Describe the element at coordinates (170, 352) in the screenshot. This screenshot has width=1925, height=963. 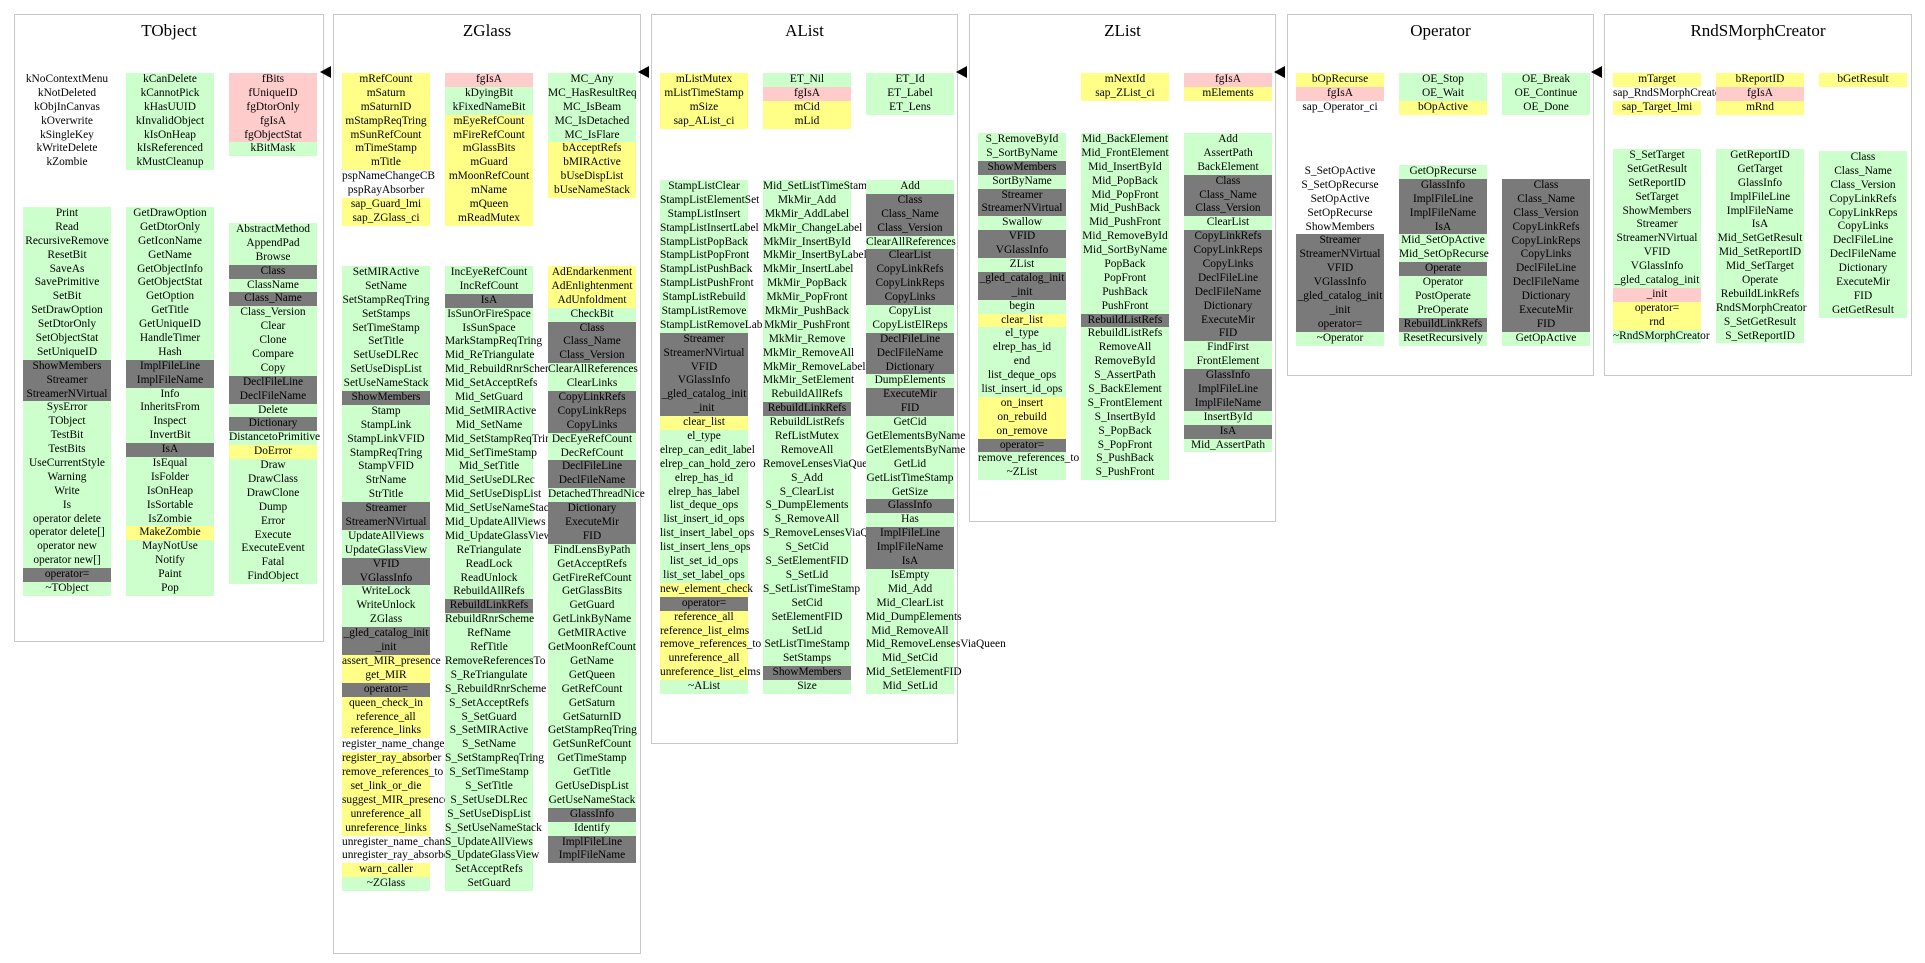
I see `member-item: Hash` at that location.